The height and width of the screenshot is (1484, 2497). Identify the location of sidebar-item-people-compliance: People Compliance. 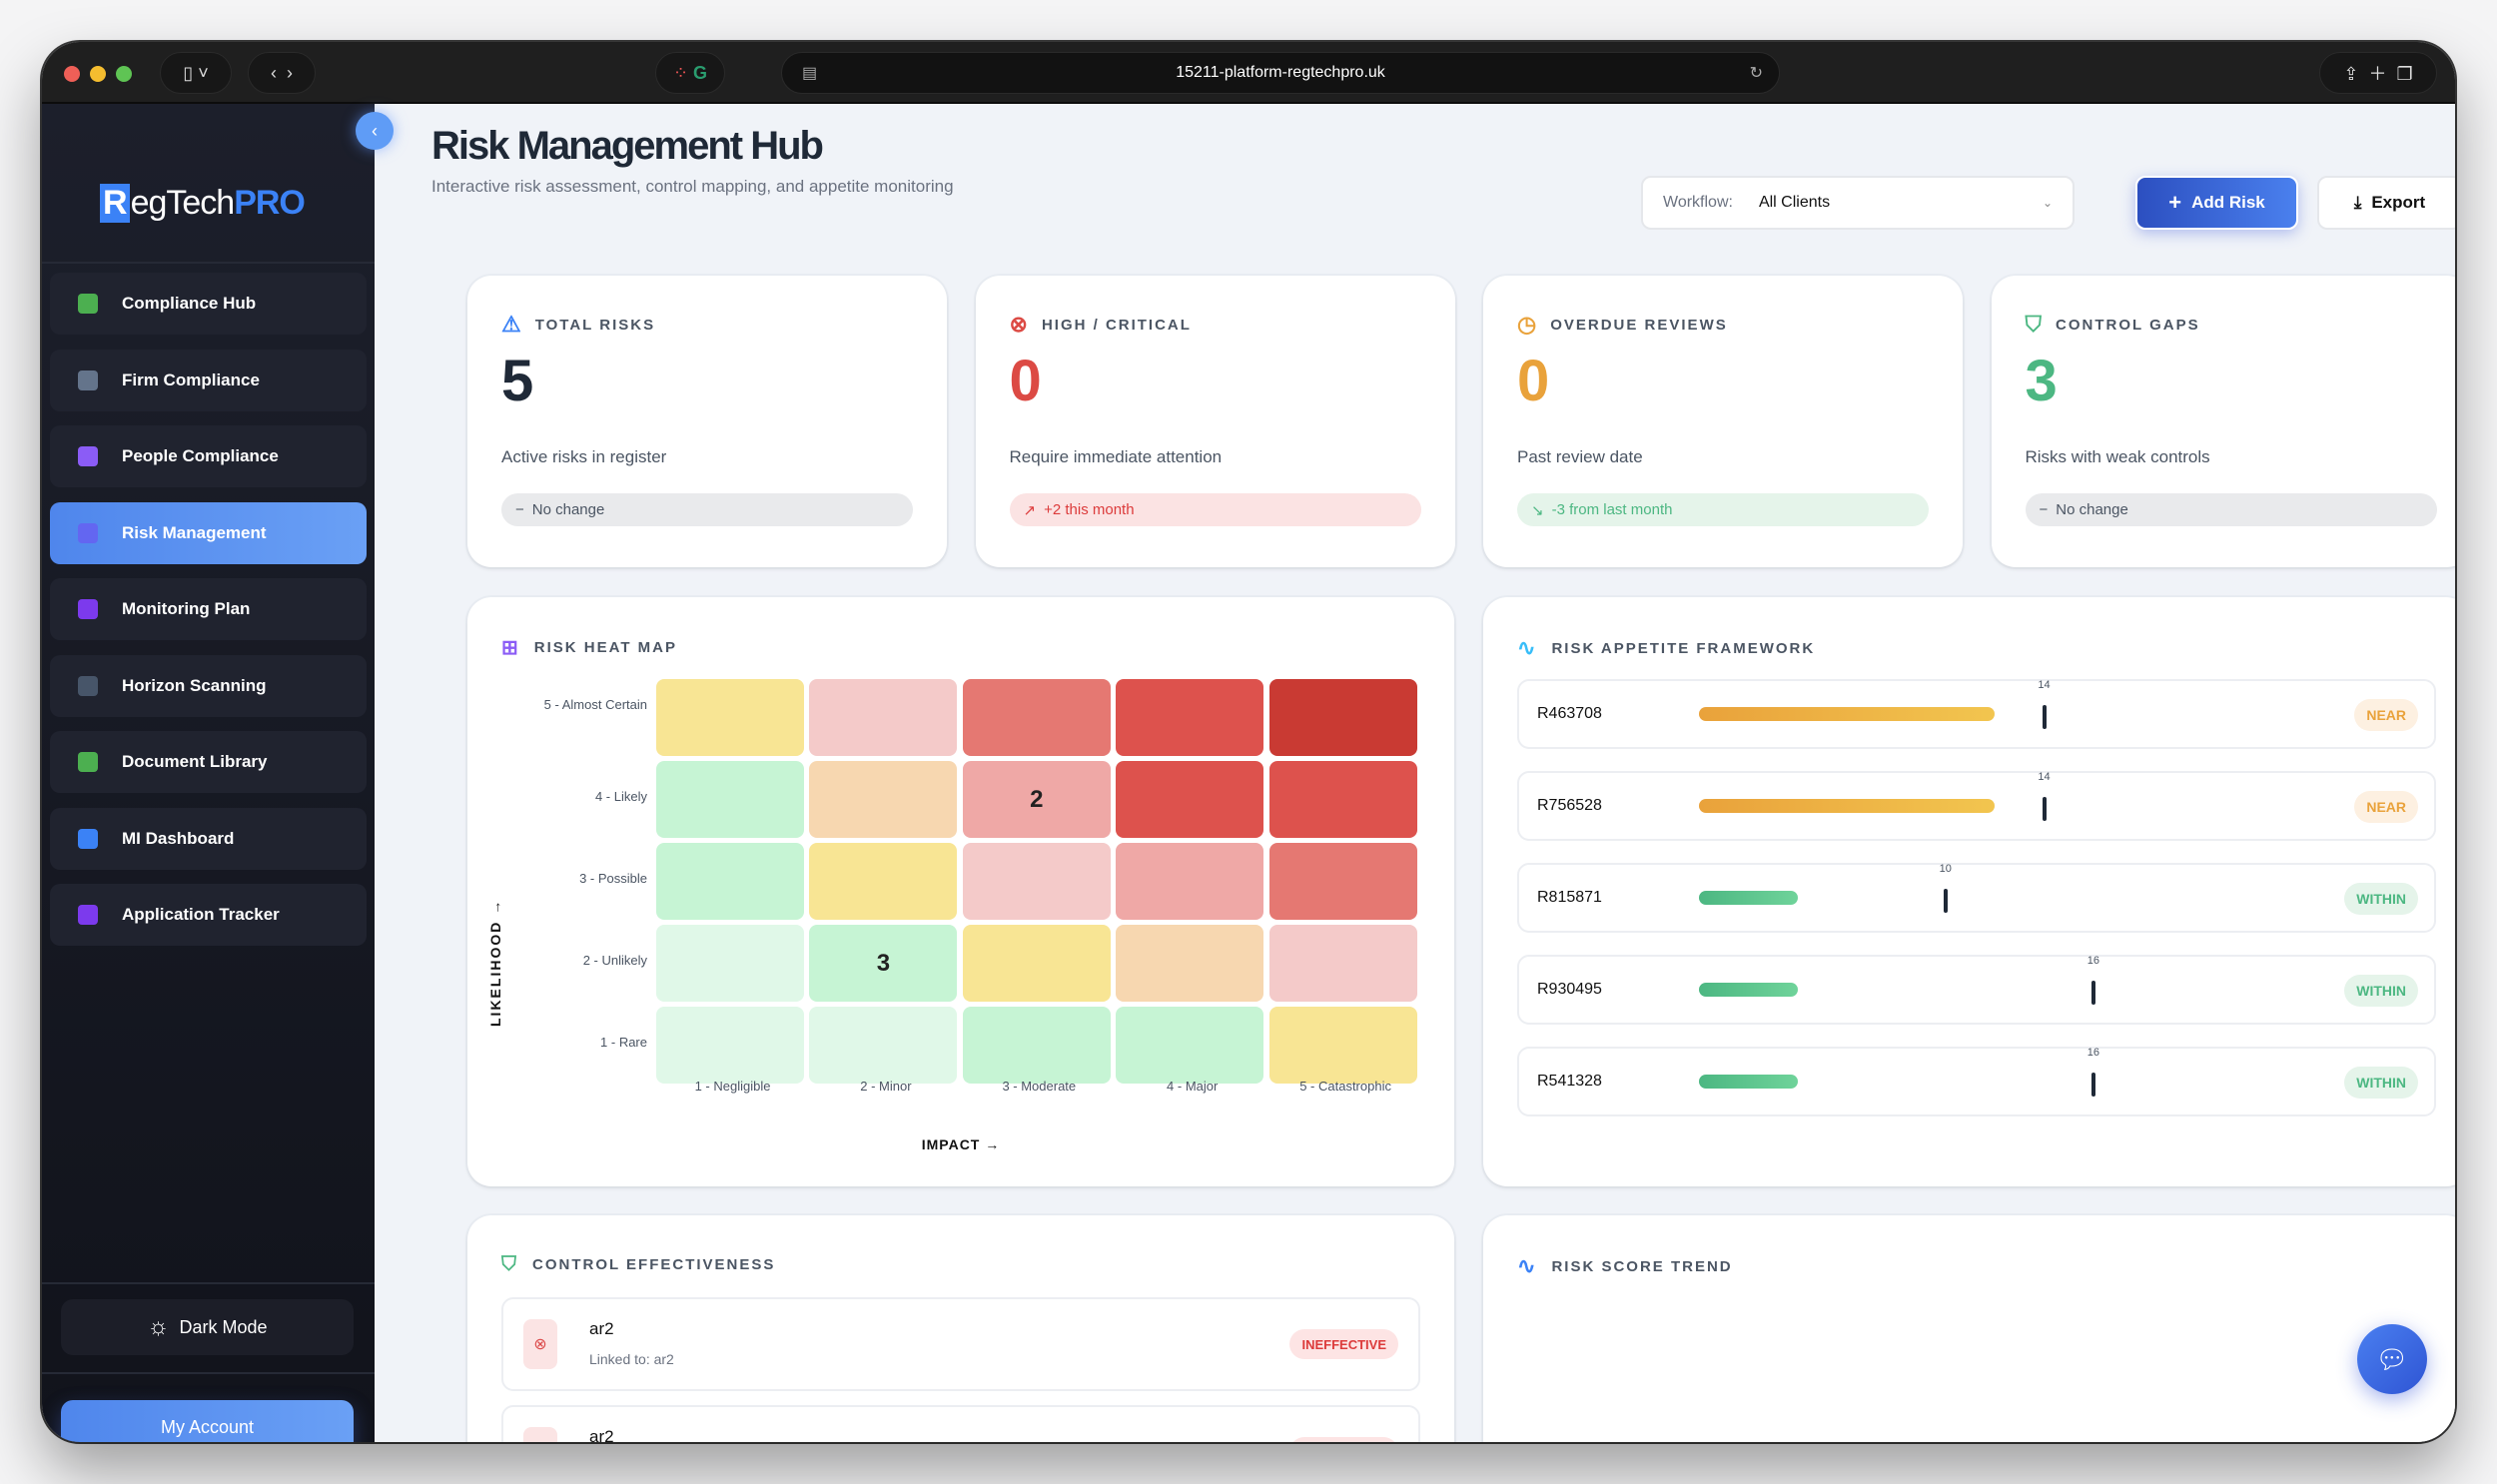
(208, 456).